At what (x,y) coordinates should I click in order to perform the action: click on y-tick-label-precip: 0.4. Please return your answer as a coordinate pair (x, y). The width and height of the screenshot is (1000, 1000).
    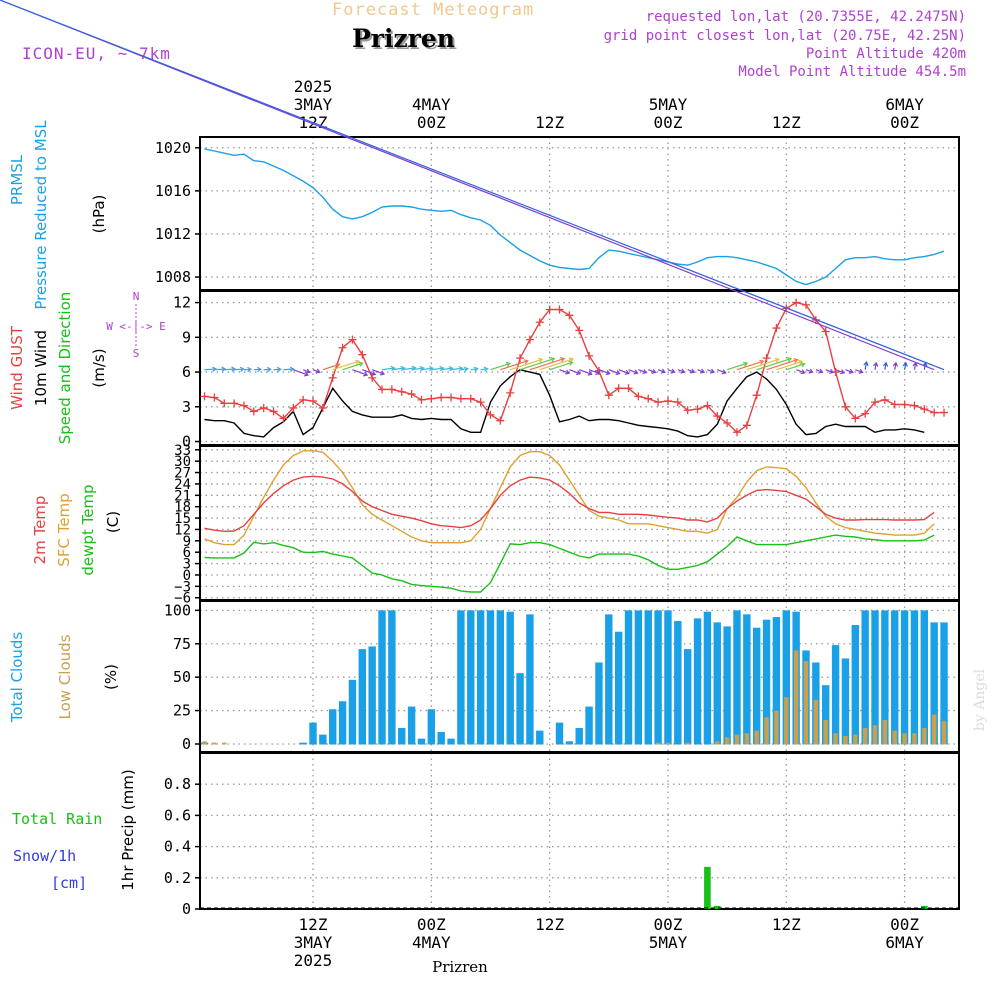
    Looking at the image, I should click on (177, 847).